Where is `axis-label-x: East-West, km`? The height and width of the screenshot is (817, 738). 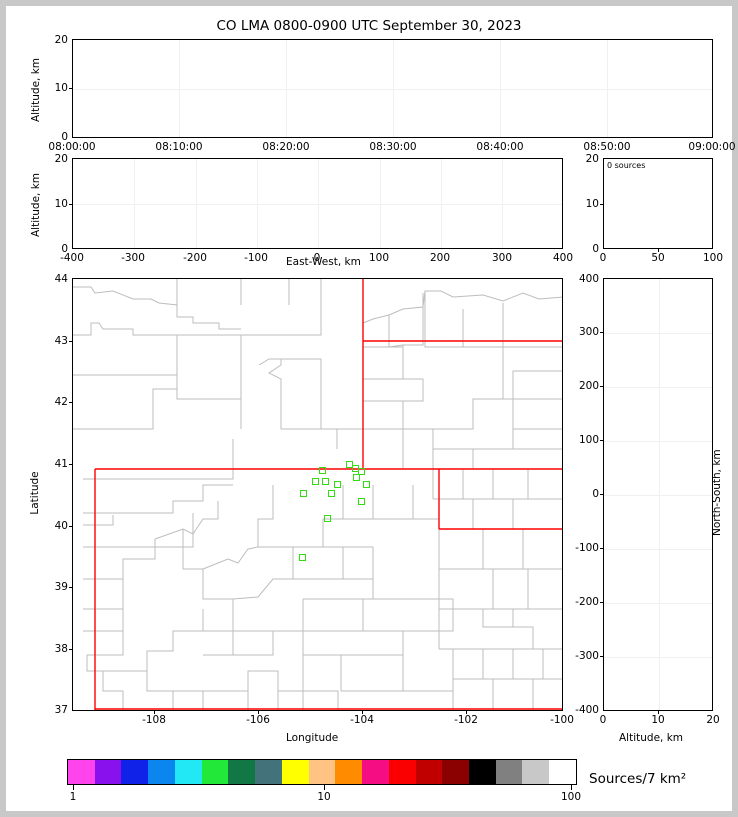
axis-label-x: East-West, km is located at coordinates (323, 262).